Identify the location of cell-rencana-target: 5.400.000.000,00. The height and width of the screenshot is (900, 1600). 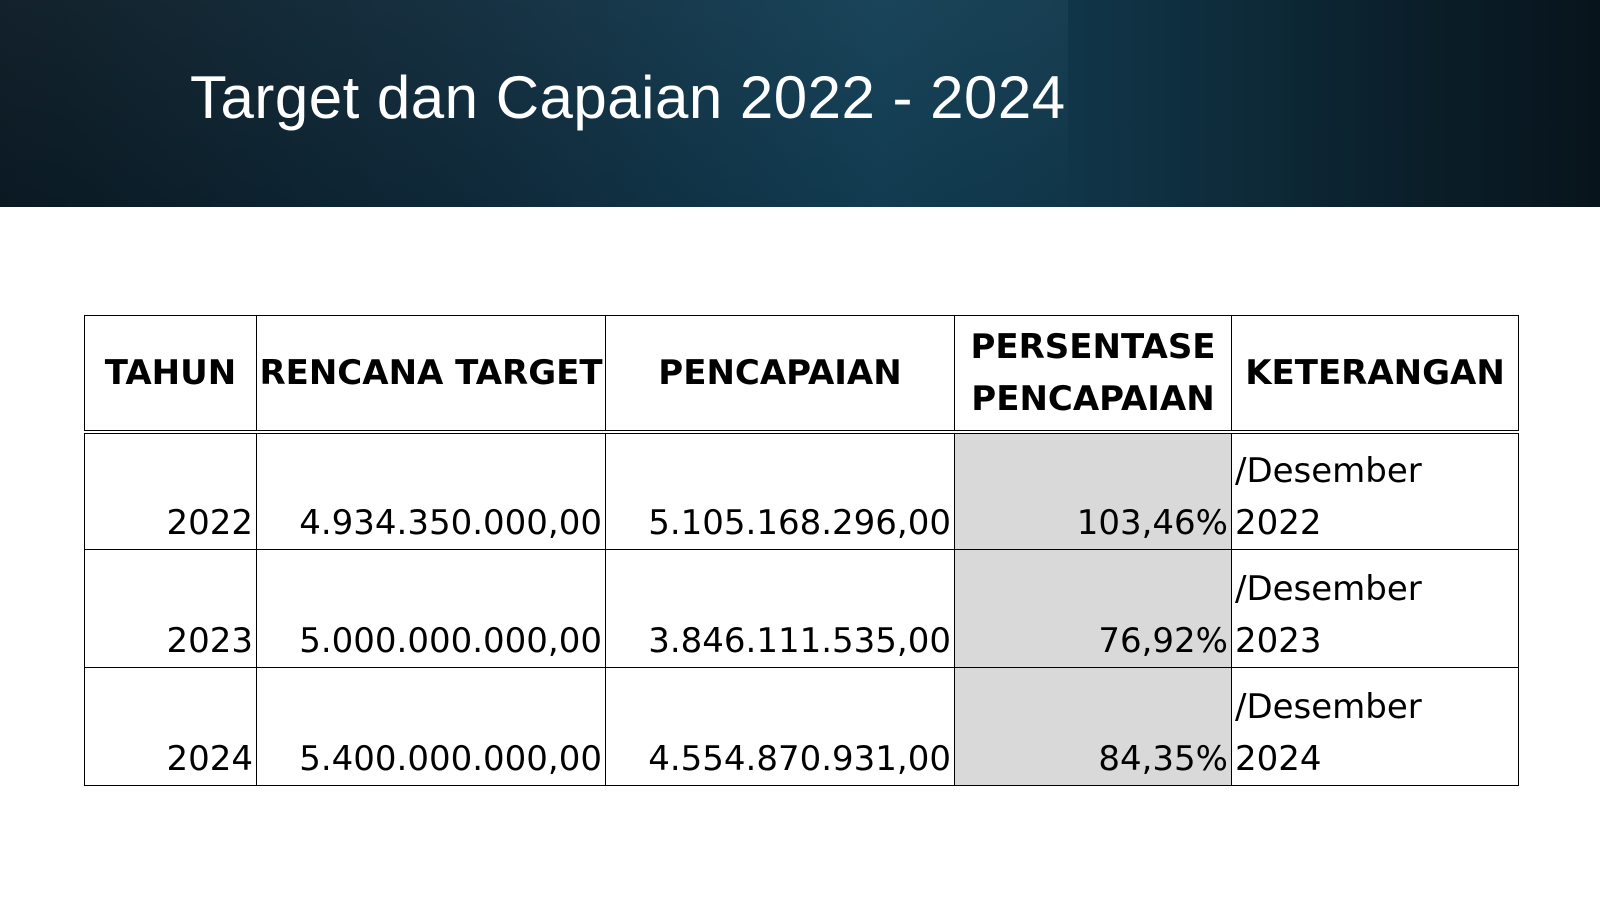
(431, 726).